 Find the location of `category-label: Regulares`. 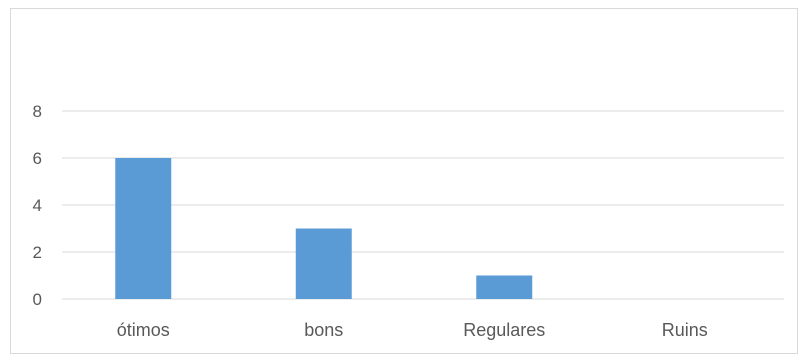

category-label: Regulares is located at coordinates (504, 330).